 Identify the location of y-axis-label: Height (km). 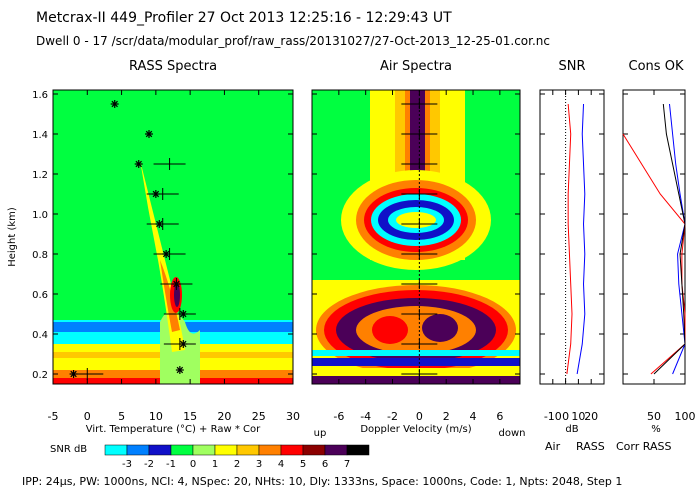
(12, 237).